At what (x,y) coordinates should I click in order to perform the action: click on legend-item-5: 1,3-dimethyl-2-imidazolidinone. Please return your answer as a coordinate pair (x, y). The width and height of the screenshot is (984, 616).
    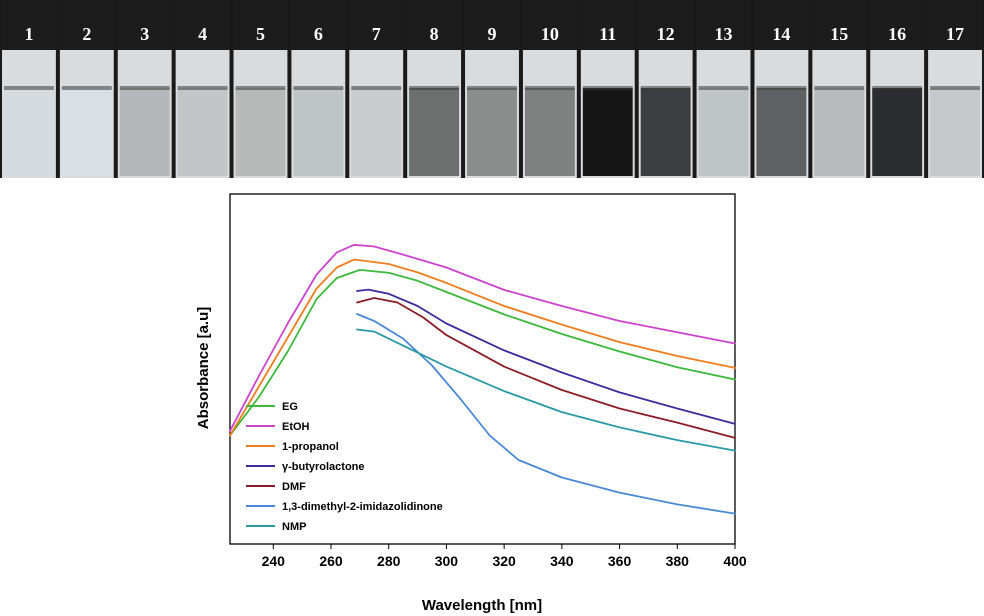
    Looking at the image, I should click on (344, 507).